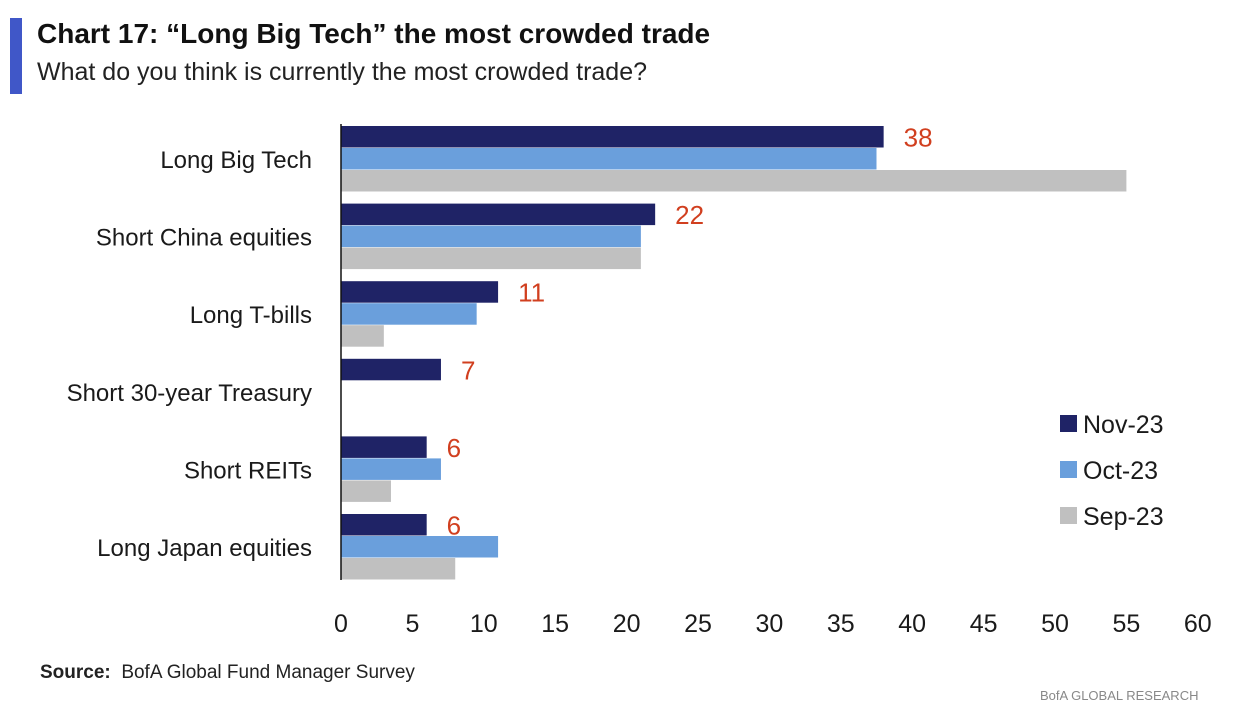  Describe the element at coordinates (1198, 624) in the screenshot. I see `x-tick-label: 60` at that location.